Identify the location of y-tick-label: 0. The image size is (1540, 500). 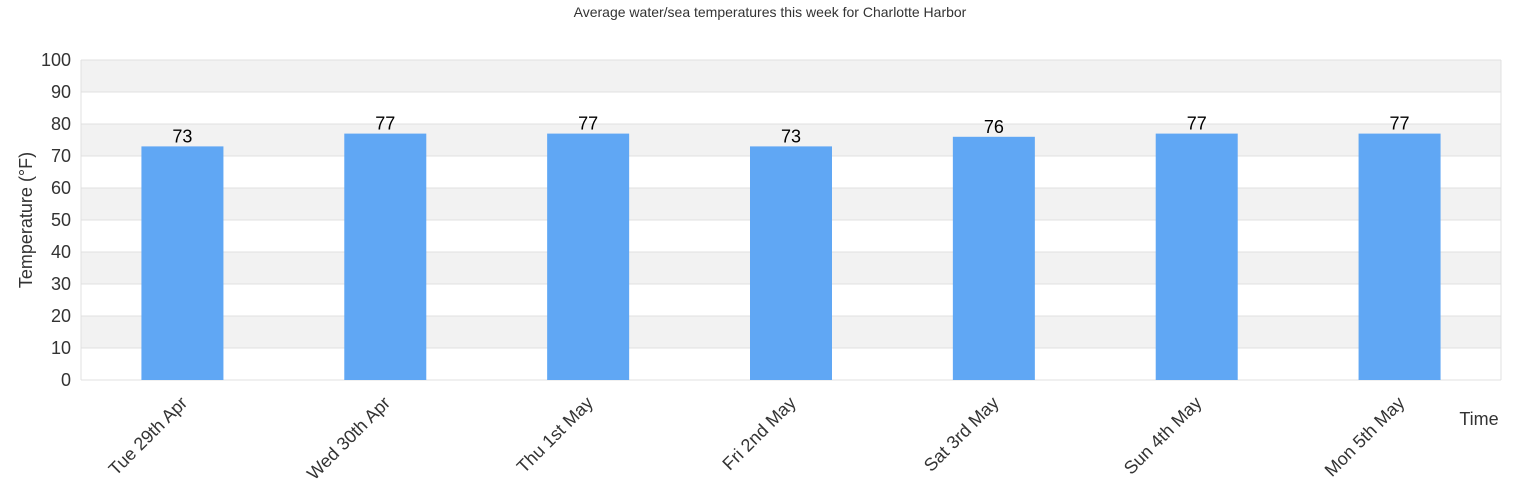
(66, 380).